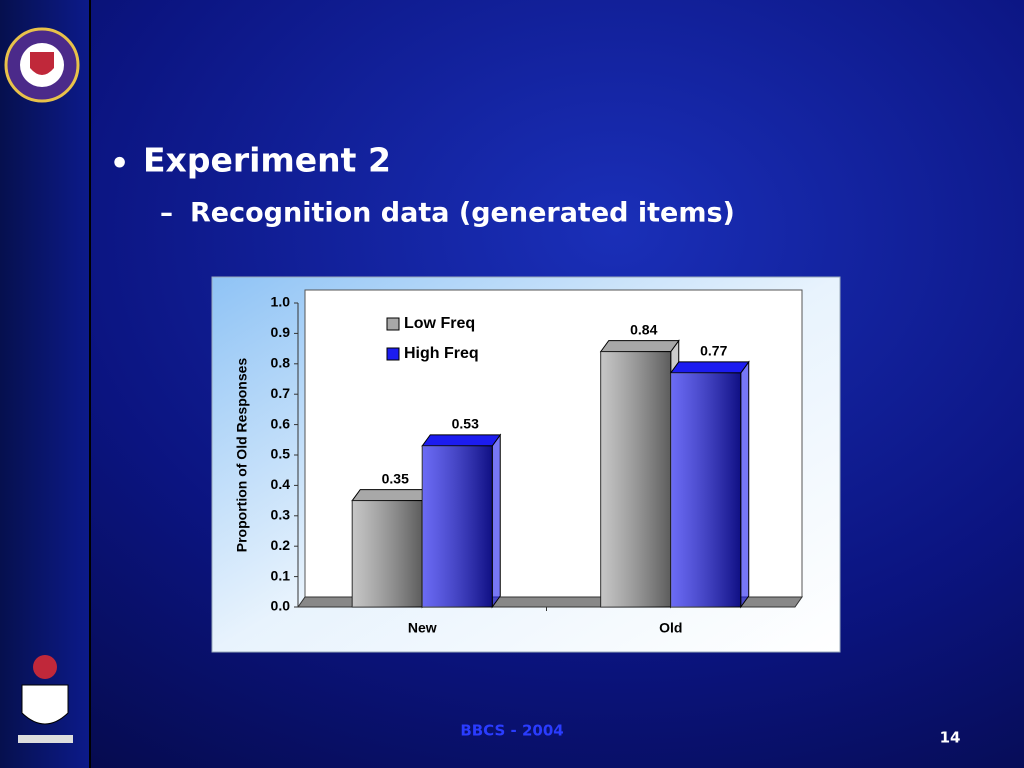 Image resolution: width=1024 pixels, height=768 pixels. What do you see at coordinates (713, 351) in the screenshot?
I see `value-label: 0.77` at bounding box center [713, 351].